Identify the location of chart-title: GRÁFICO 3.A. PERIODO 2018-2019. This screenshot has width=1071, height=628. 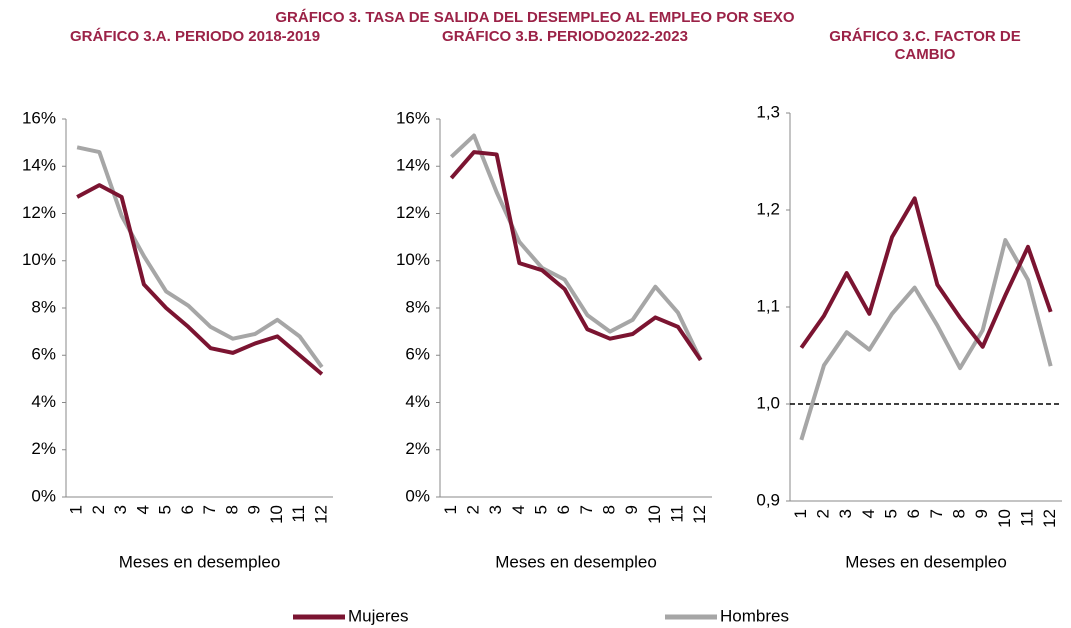
(195, 36).